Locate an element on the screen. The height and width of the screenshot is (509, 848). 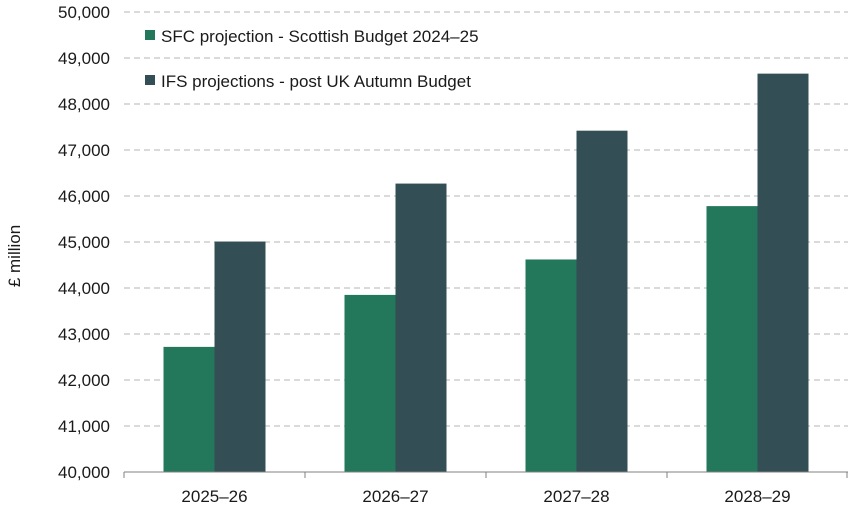
y-tick-label: 50,000 is located at coordinates (84, 12).